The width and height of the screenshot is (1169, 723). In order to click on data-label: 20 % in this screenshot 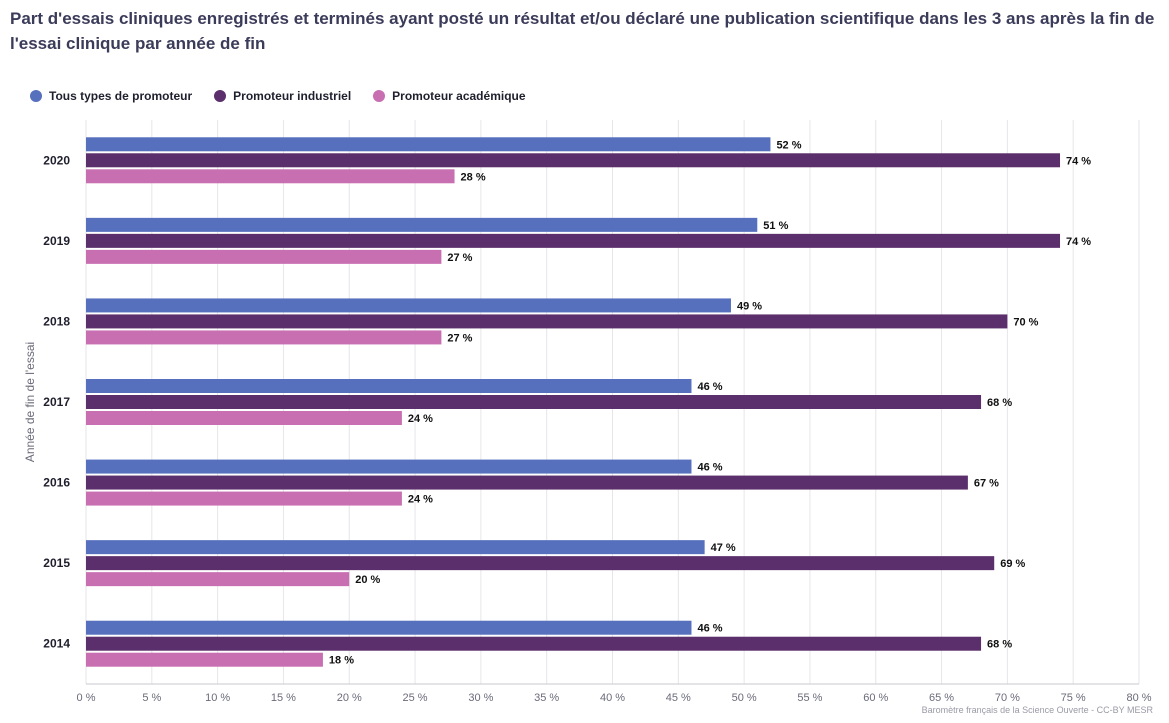, I will do `click(367, 580)`.